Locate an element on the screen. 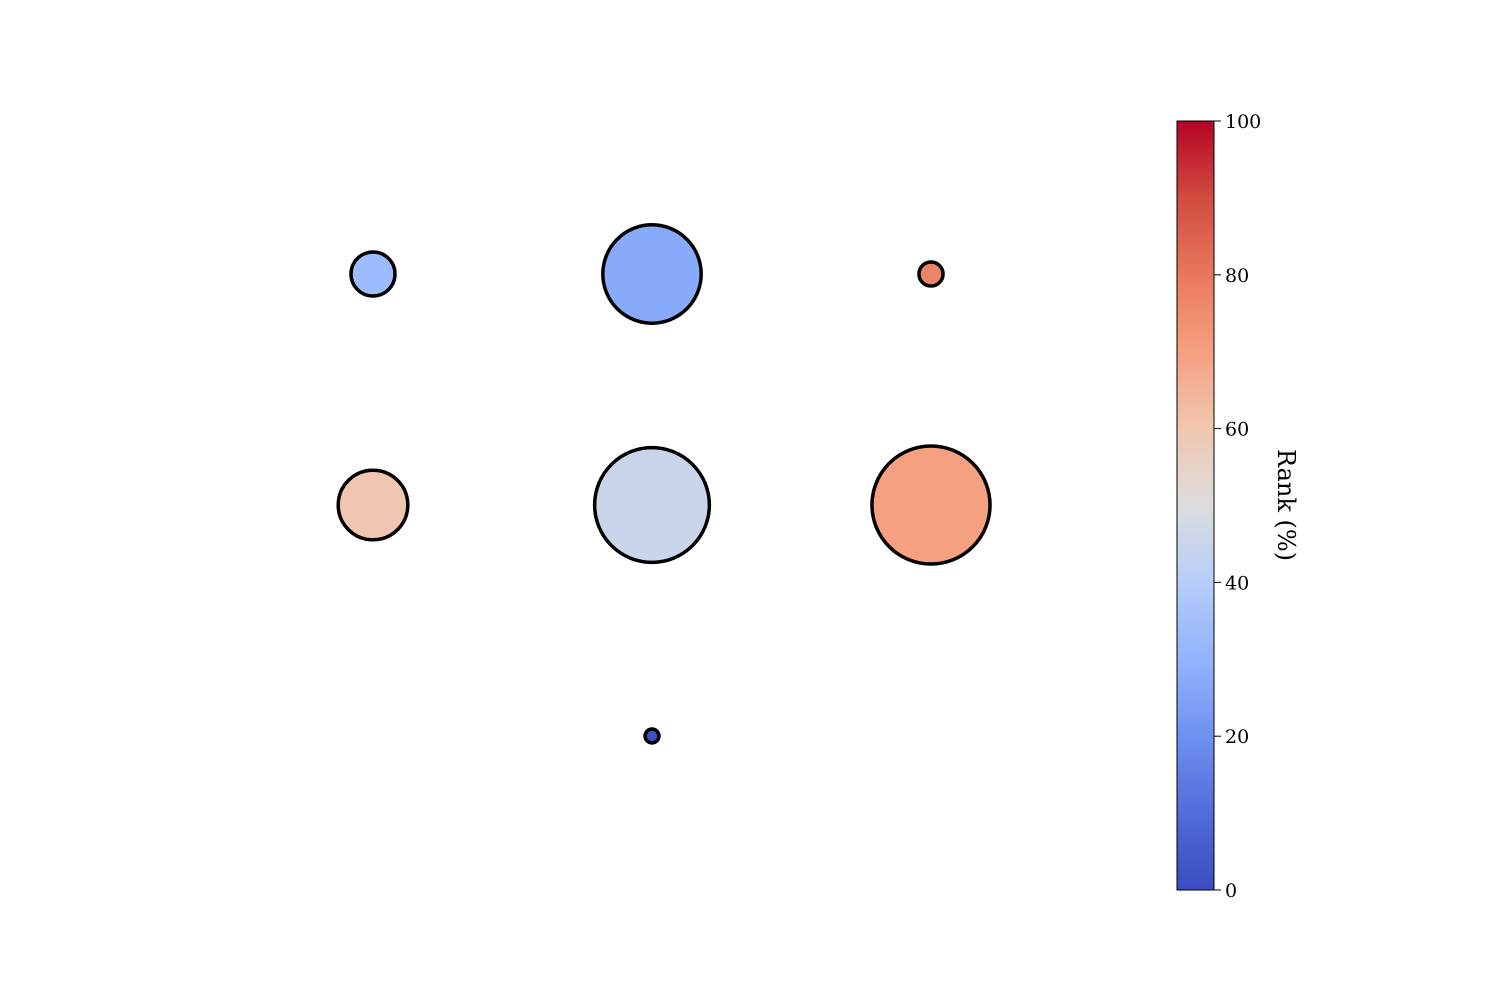 The image size is (1500, 1000). colorbar-ticks: 0 20 40 60 80 100 is located at coordinates (1237, 506).